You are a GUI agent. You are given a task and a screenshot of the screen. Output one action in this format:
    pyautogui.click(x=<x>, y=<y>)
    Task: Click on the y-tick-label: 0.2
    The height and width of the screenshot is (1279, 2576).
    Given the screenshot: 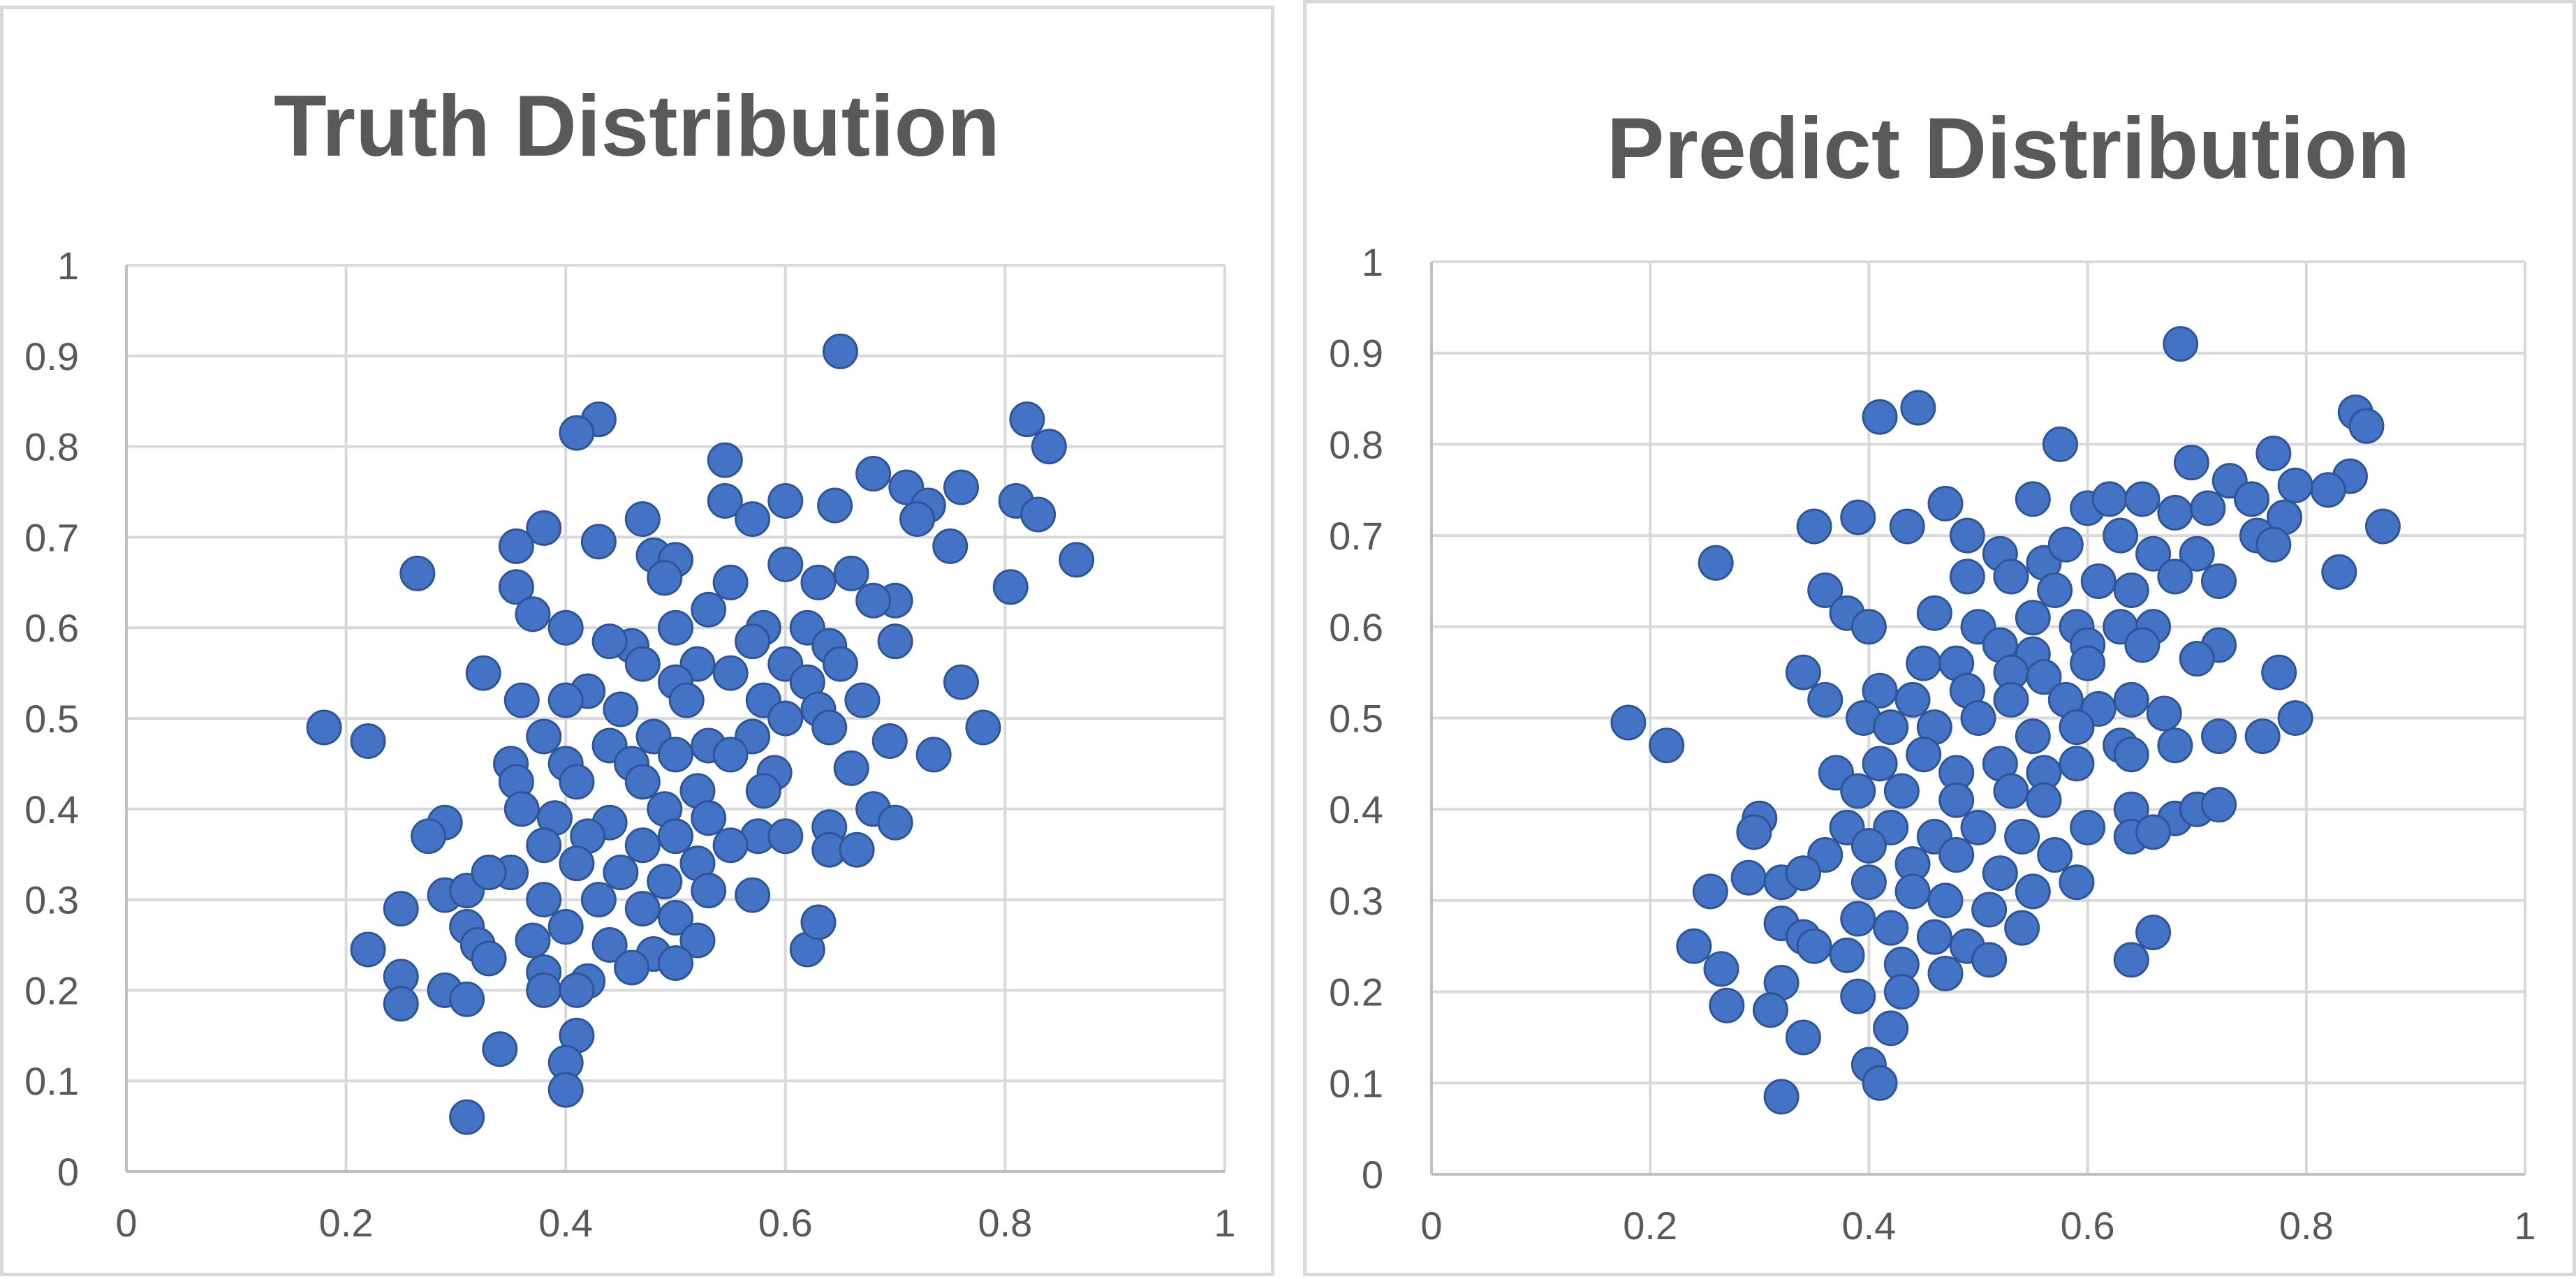 What is the action you would take?
    pyautogui.click(x=1356, y=992)
    